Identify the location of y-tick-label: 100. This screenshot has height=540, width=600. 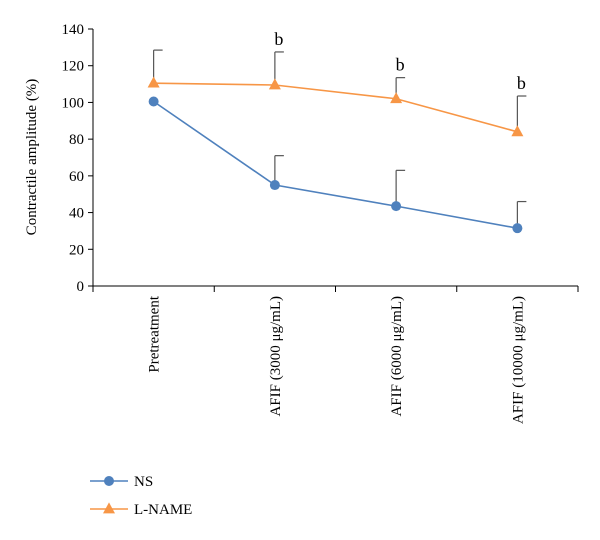
(73, 103).